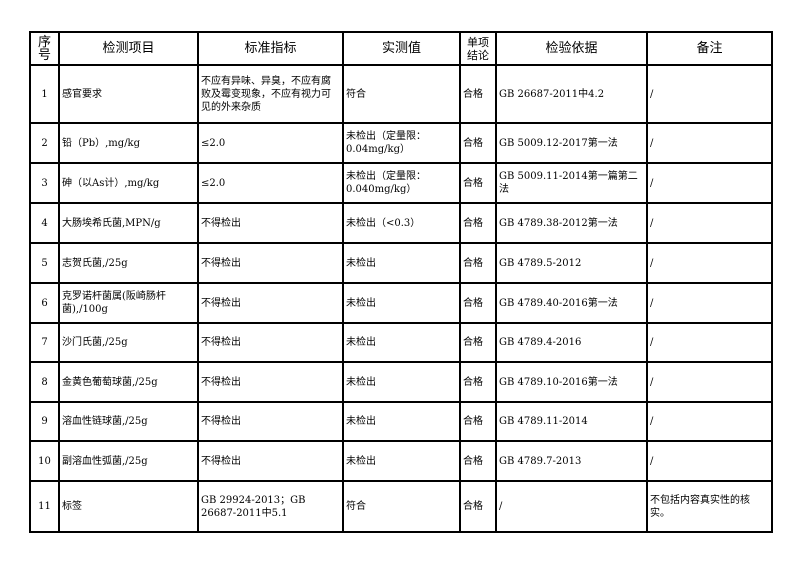 Image resolution: width=800 pixels, height=561 pixels. Describe the element at coordinates (128, 48) in the screenshot. I see `header-item: 检测项目` at that location.